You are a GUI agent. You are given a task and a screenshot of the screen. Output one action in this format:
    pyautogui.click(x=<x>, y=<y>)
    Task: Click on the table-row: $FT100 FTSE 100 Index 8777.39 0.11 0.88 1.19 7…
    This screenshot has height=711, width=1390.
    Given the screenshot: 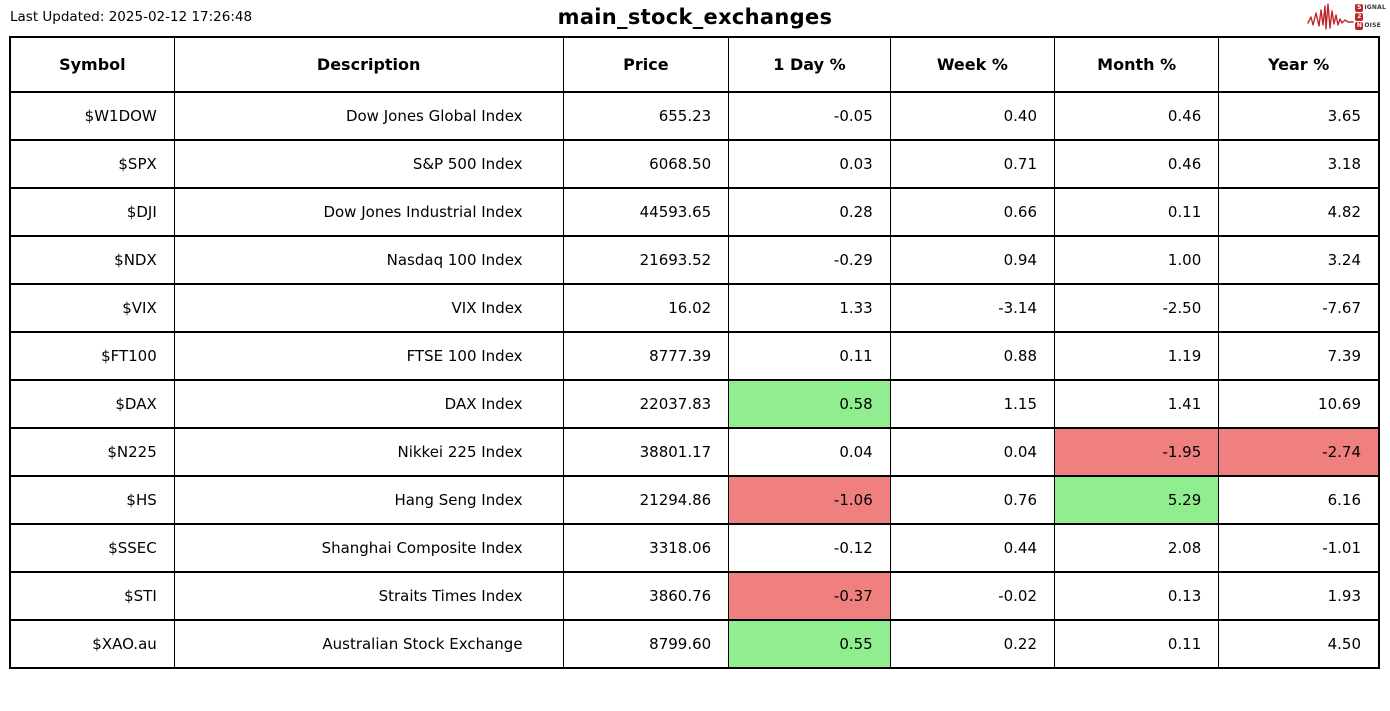 What is the action you would take?
    pyautogui.click(x=694, y=356)
    